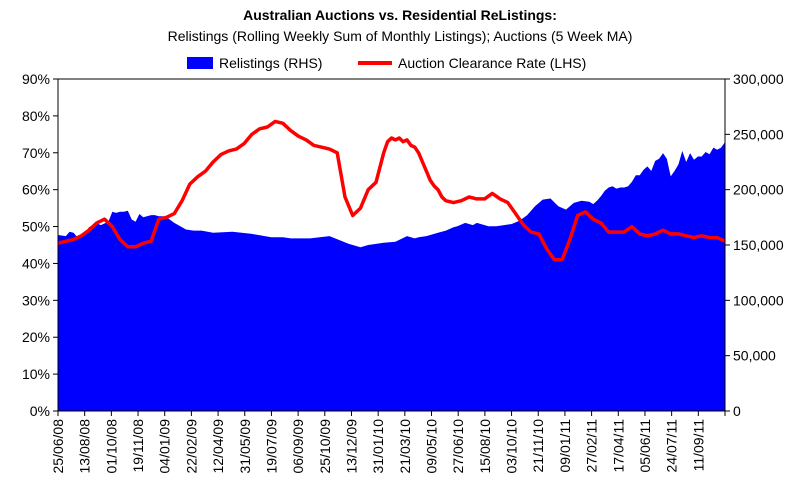 The image size is (800, 491). I want to click on left-axis-tick-label: 70%, so click(36, 153).